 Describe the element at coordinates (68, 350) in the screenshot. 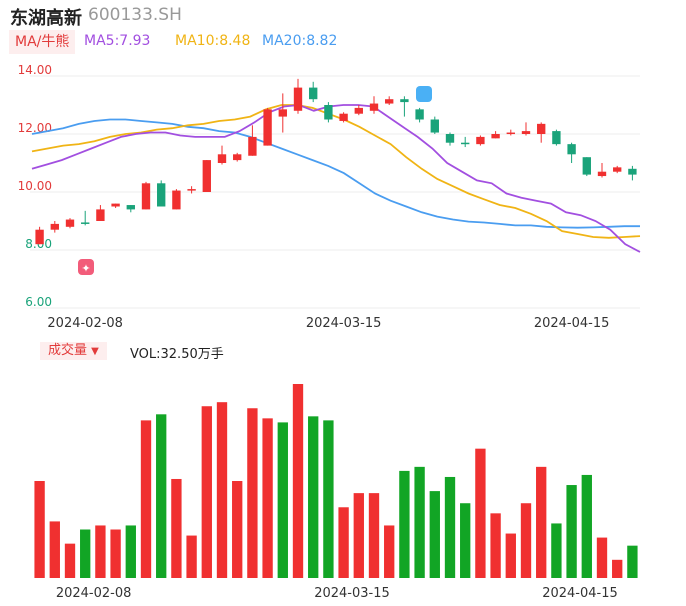

I see `volume-label: 成交量` at that location.